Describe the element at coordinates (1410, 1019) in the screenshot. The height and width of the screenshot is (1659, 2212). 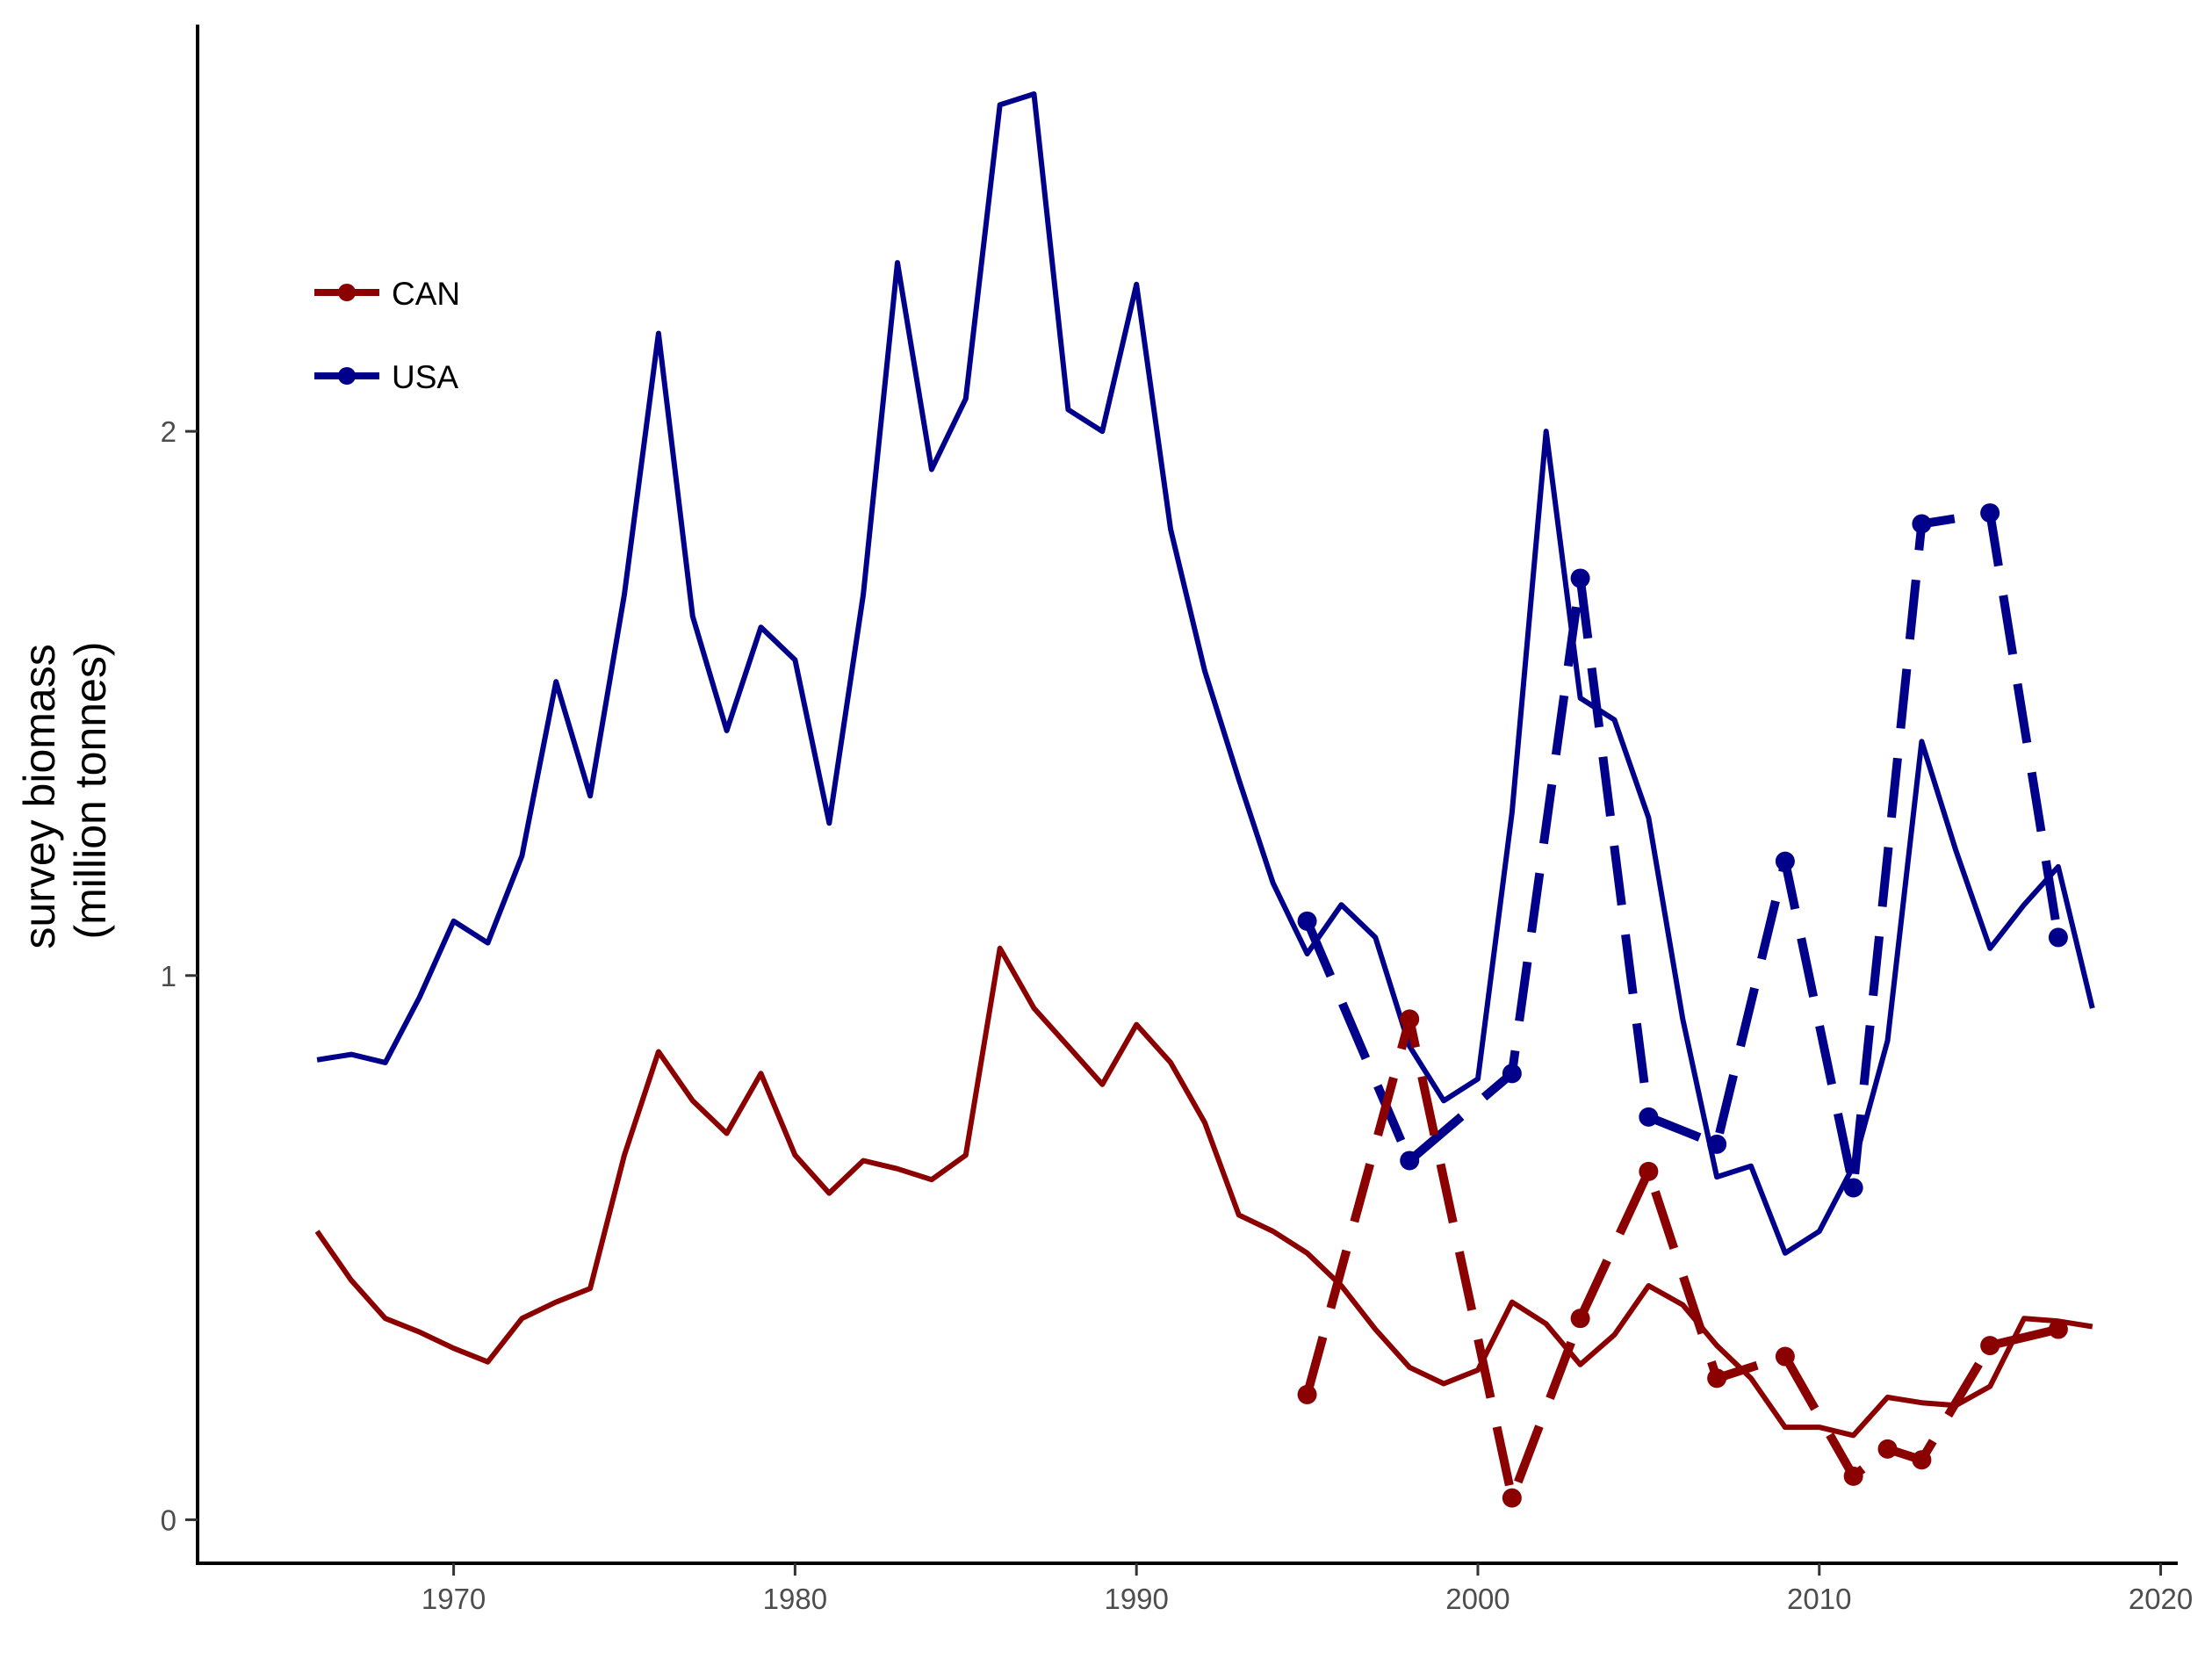
I see `can-point-1998` at that location.